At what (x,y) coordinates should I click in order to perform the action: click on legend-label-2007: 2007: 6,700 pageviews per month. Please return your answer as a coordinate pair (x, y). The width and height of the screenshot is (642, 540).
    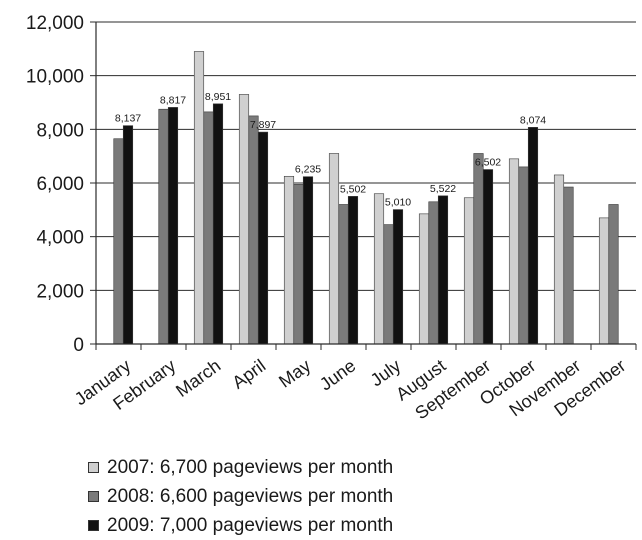
    Looking at the image, I should click on (250, 467).